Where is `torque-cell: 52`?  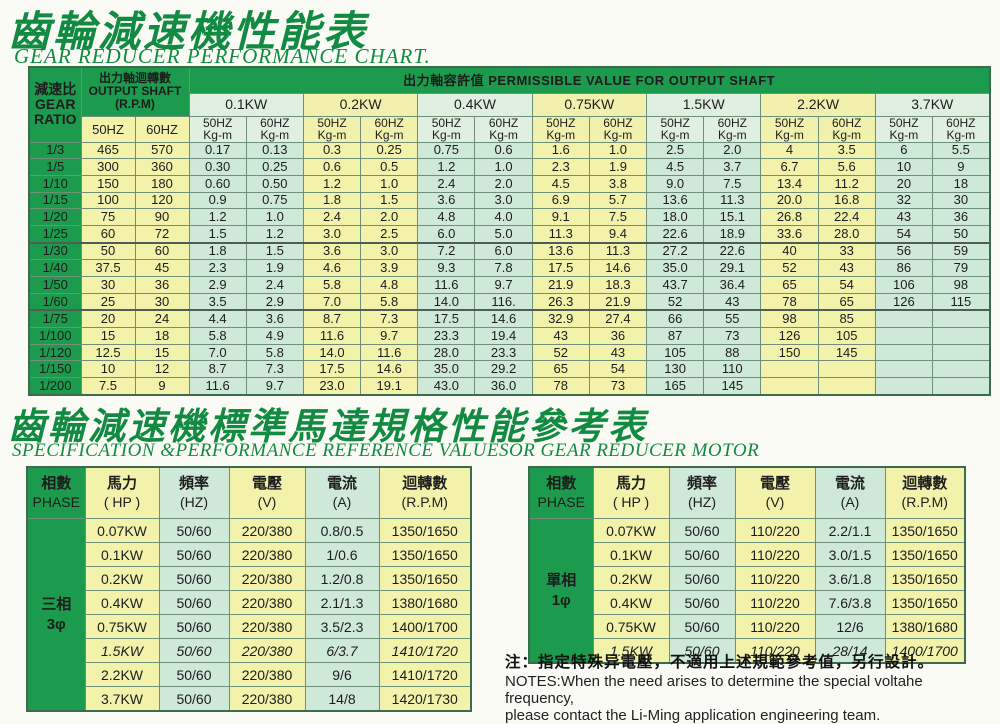 torque-cell: 52 is located at coordinates (560, 352).